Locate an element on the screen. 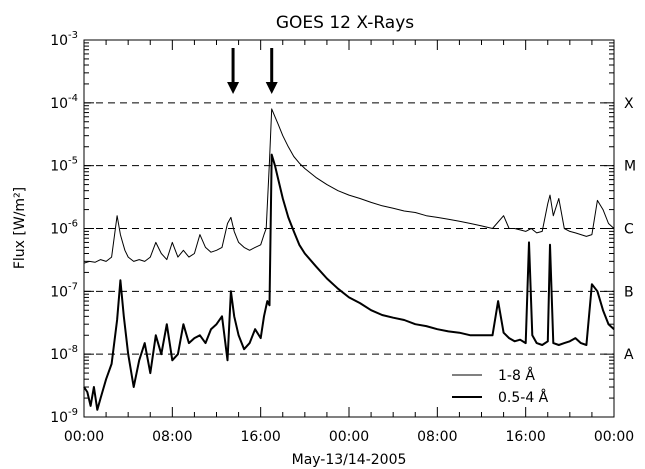 Image resolution: width=645 pixels, height=469 pixels. flare-class-labels: X M C B A is located at coordinates (630, 229).